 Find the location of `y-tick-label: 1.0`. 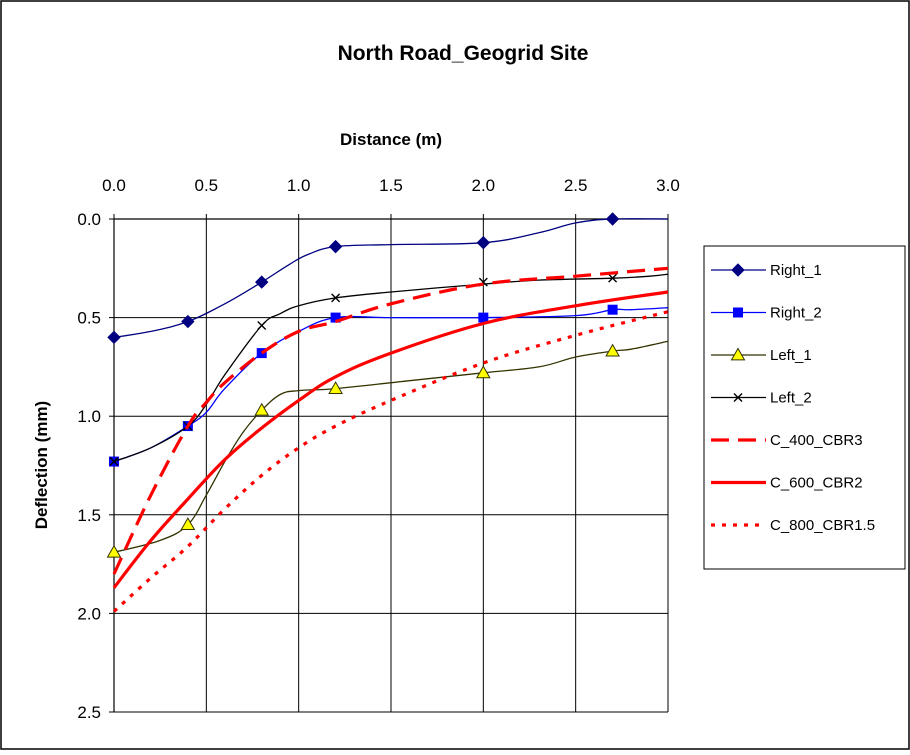

y-tick-label: 1.0 is located at coordinates (89, 416).